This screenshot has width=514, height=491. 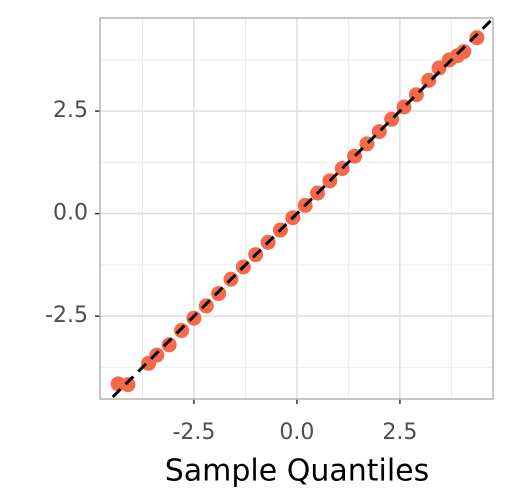 What do you see at coordinates (70, 110) in the screenshot?
I see `y-tick-label: 2.5` at bounding box center [70, 110].